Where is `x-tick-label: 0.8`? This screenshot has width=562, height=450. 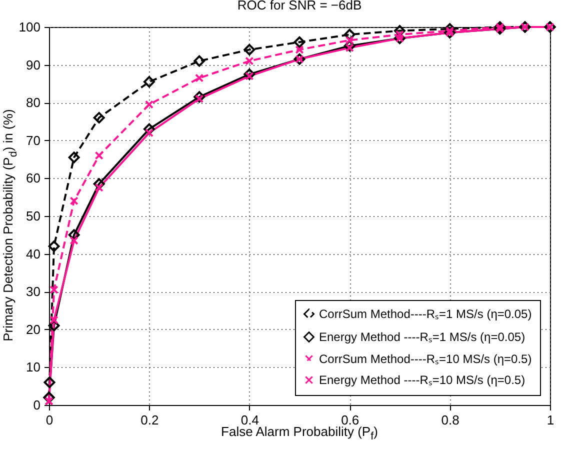
x-tick-label: 0.8 is located at coordinates (450, 420).